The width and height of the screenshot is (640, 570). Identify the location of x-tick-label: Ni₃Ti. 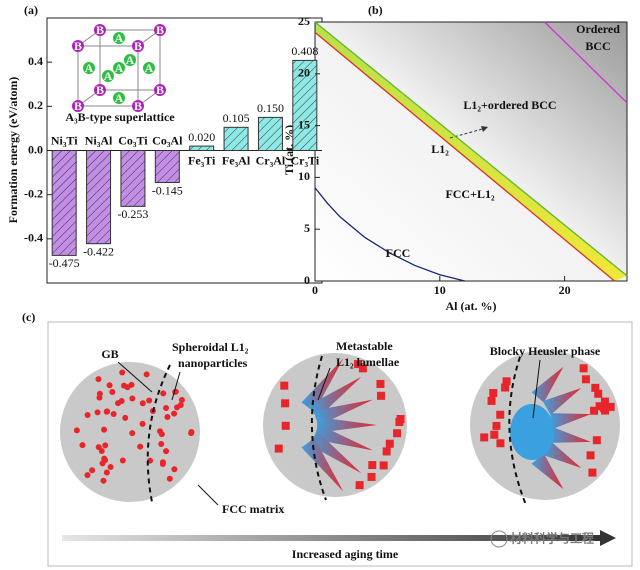
(64, 140).